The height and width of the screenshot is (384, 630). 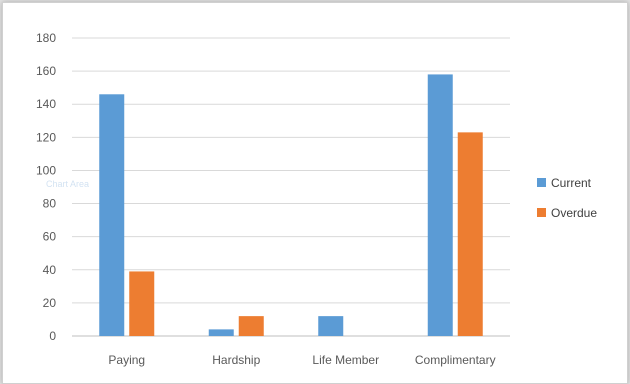 I want to click on x-axis-categories: Paying Hardship Life Member Complimentary, so click(x=301, y=360).